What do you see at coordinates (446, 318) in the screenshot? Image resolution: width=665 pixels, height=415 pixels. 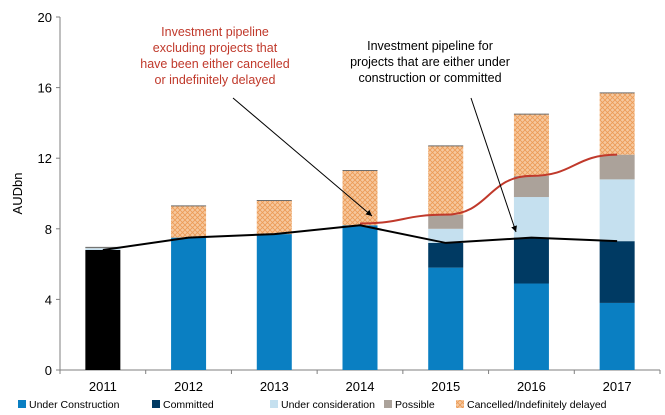 I see `bar-under-construction-2015` at bounding box center [446, 318].